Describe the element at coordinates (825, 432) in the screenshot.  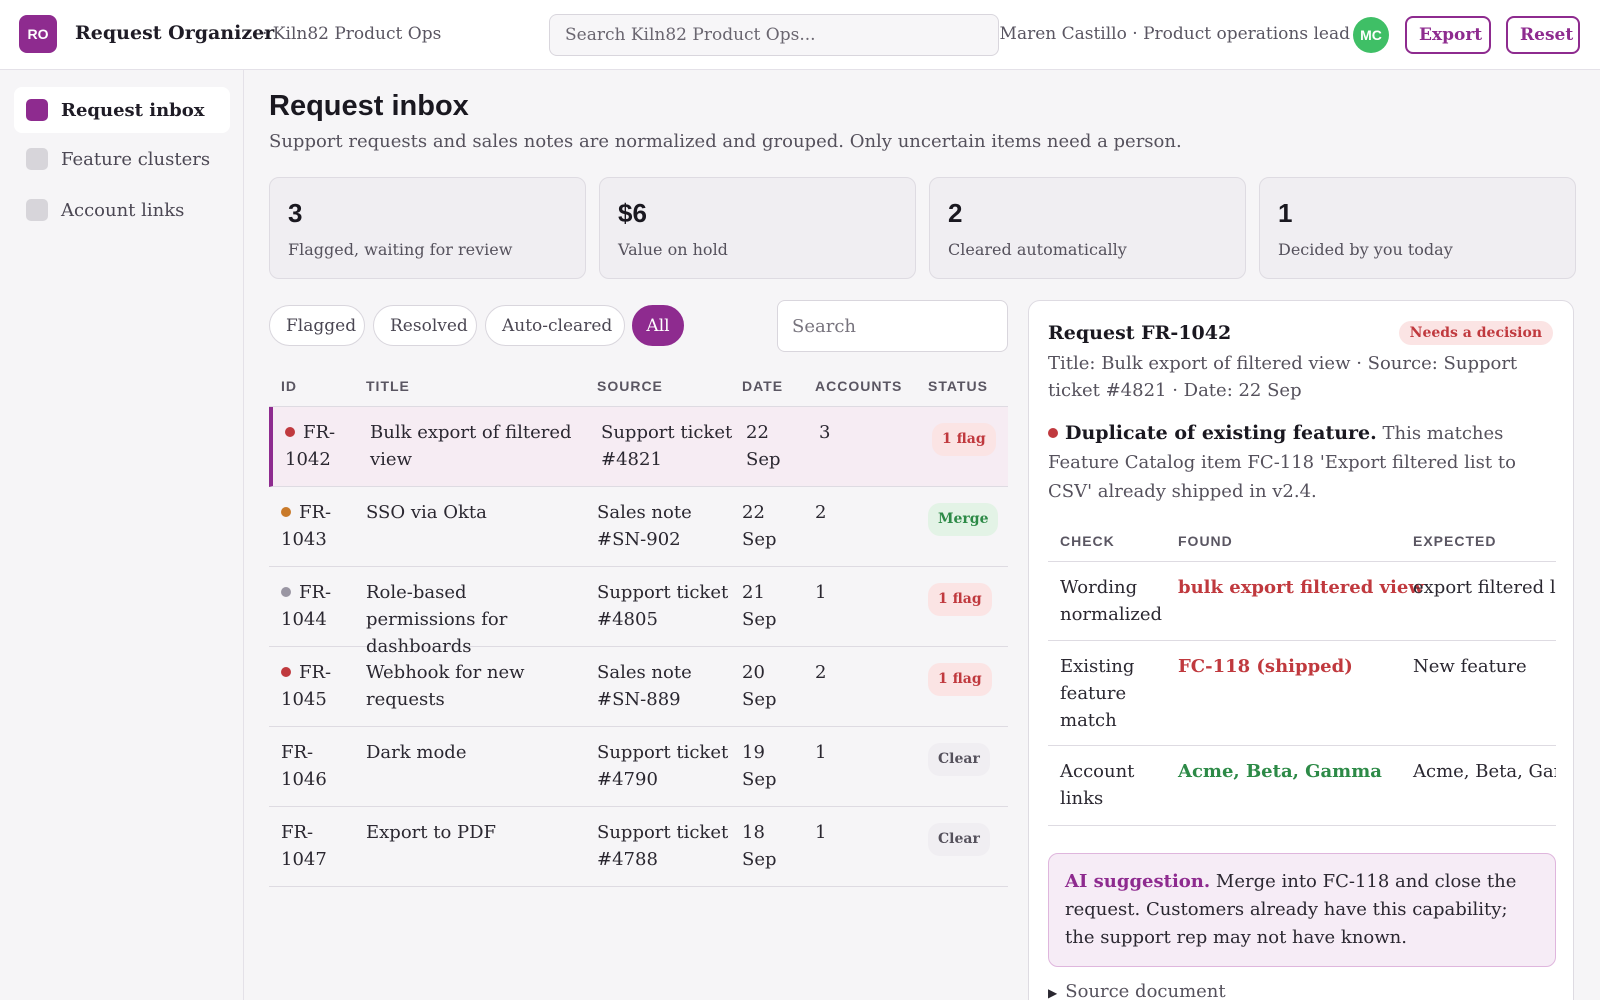
I see `cell-accounts: 3` at that location.